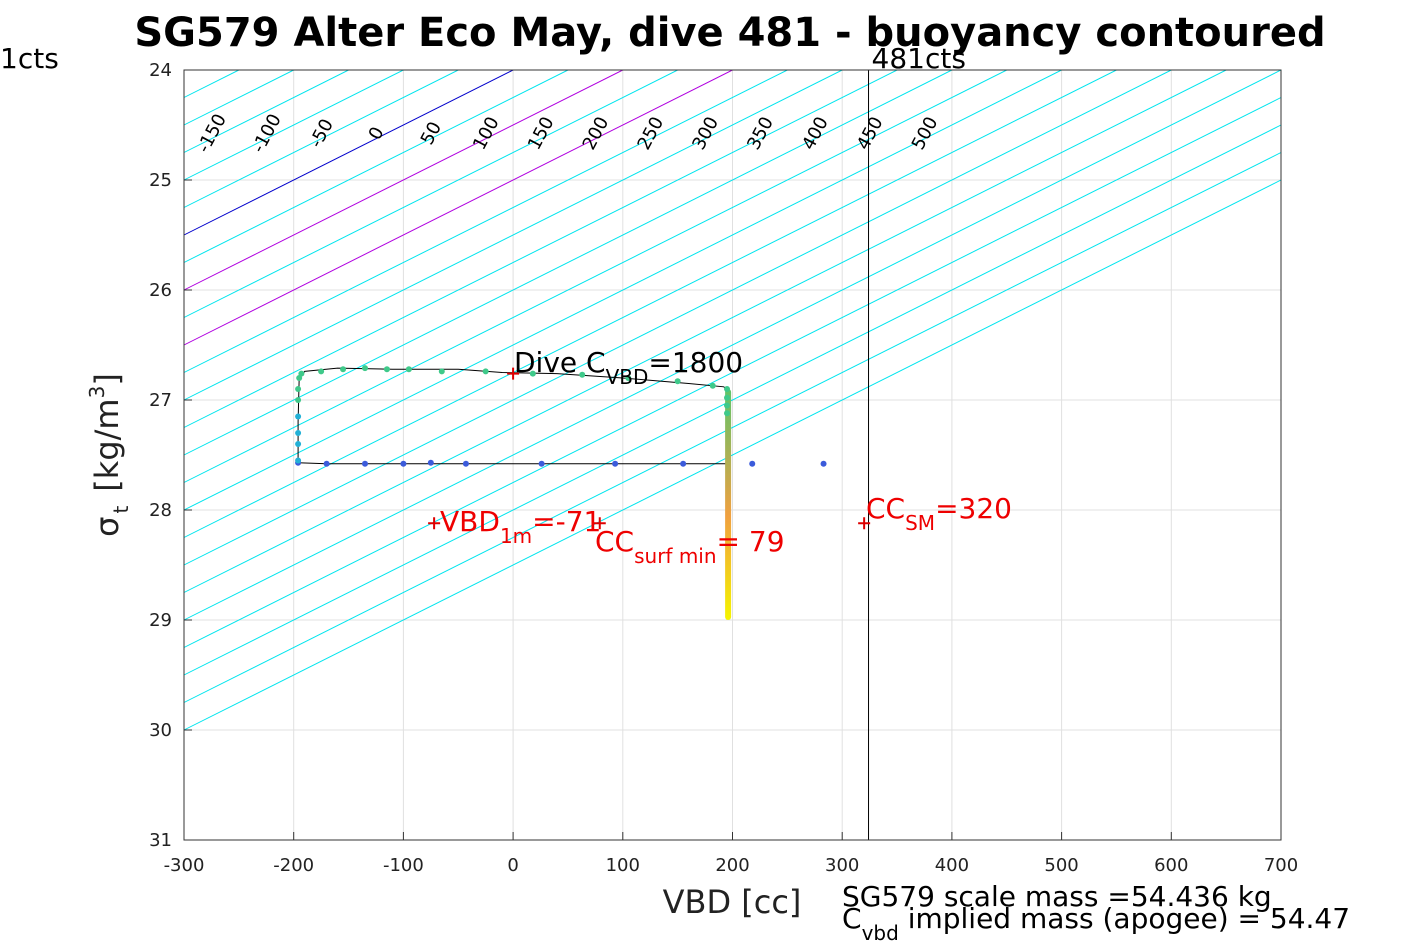 This screenshot has height=945, width=1417. I want to click on cc-sm-rest: =320, so click(973, 508).